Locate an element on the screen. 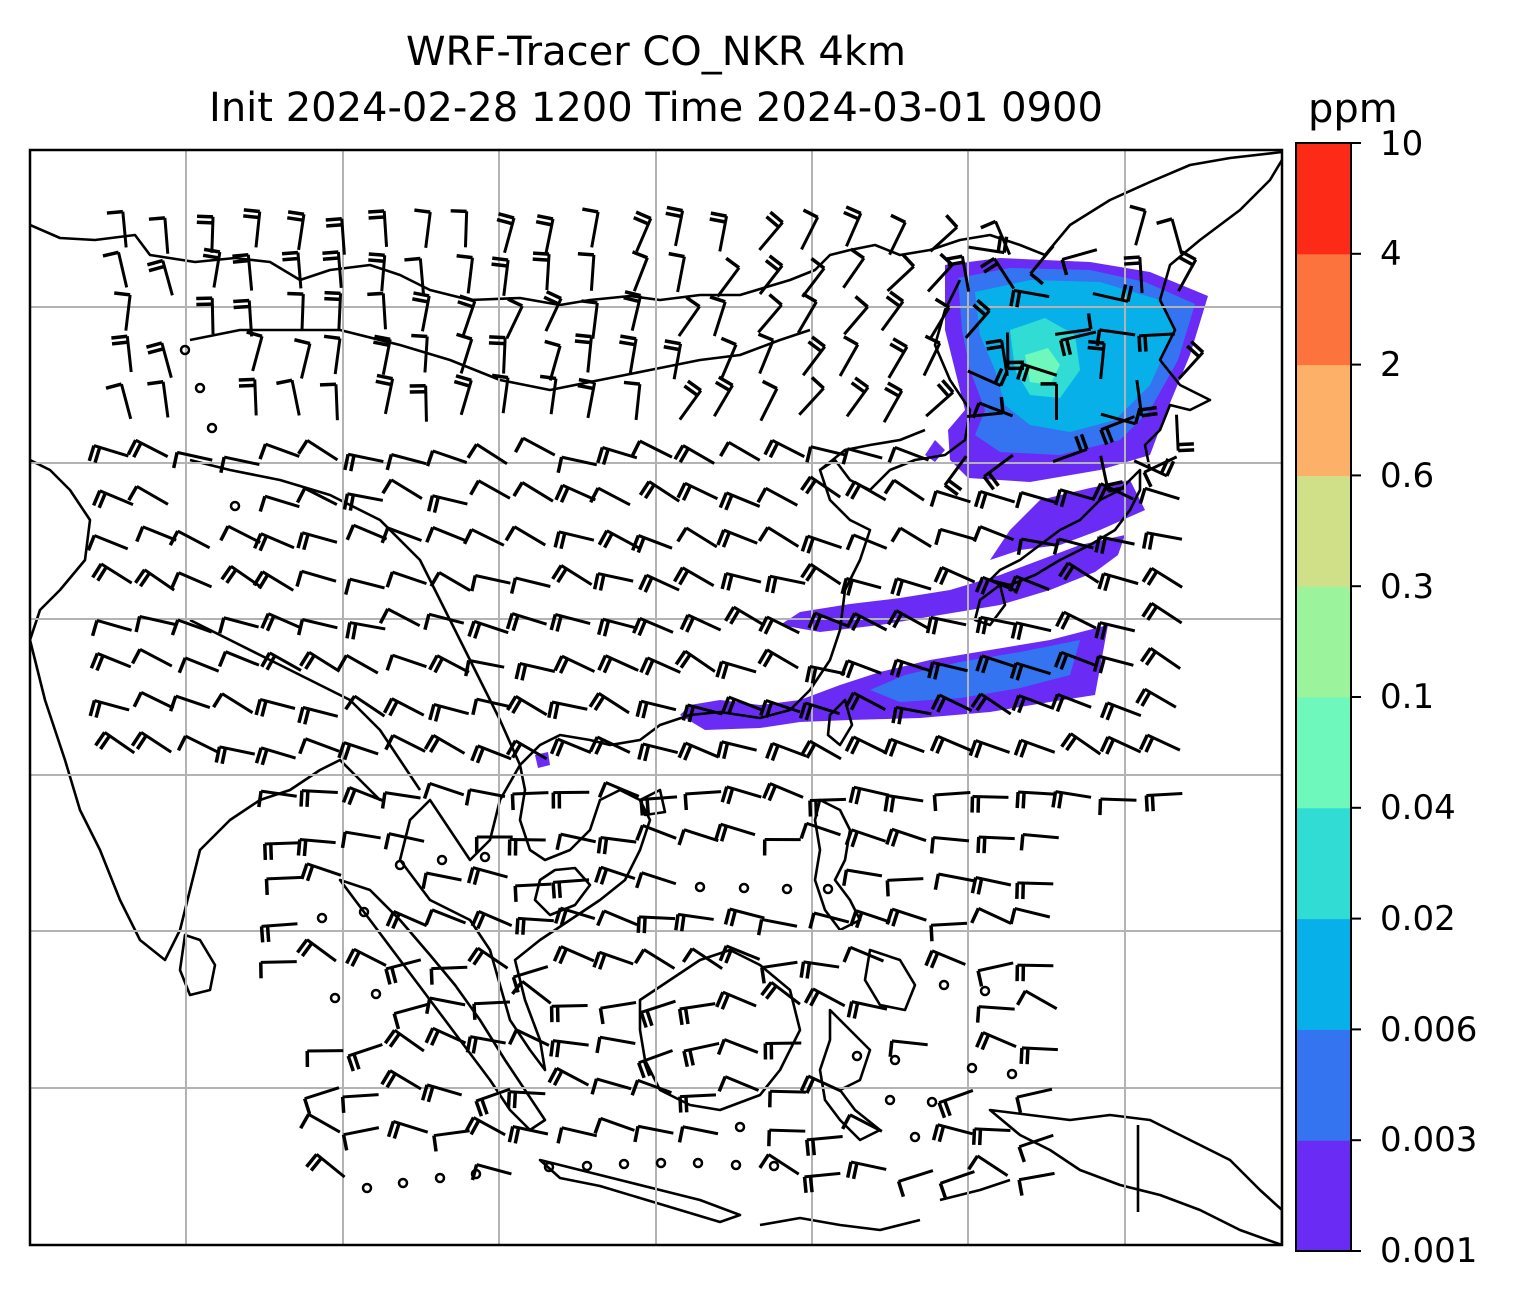 Image resolution: width=1528 pixels, height=1306 pixels. coastline-kamchatka-sakhalin is located at coordinates (1212, 315).